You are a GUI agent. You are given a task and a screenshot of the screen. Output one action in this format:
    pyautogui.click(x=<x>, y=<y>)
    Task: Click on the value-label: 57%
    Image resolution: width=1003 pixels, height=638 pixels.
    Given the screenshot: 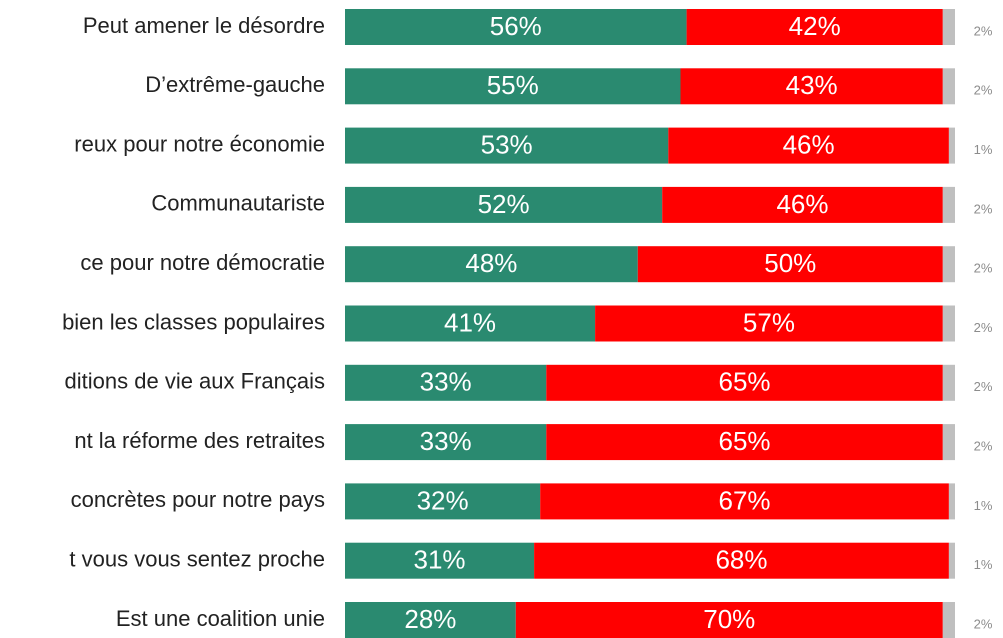 What is the action you would take?
    pyautogui.click(x=769, y=322)
    